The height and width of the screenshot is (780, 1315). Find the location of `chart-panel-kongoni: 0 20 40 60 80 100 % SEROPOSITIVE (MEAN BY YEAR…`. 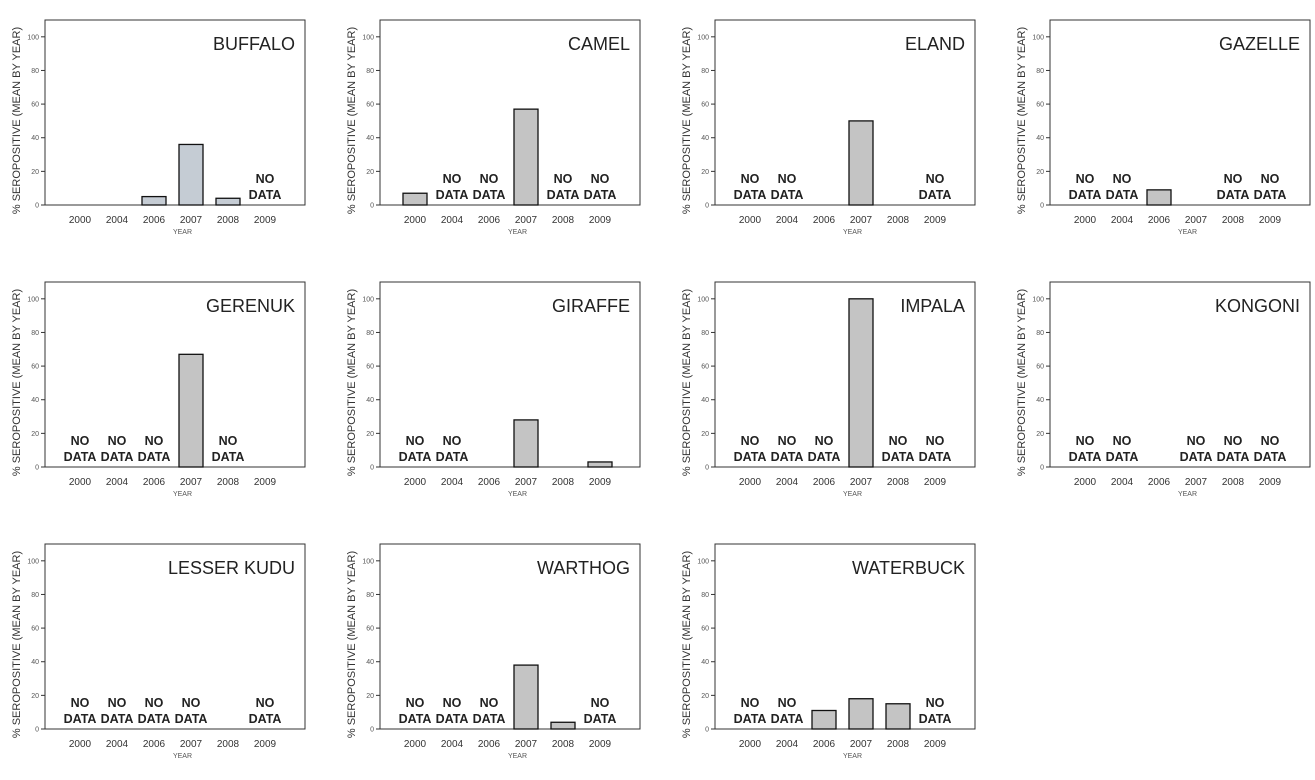

chart-panel-kongoni: 0 20 40 60 80 100 % SEROPOSITIVE (MEAN BY YEAR… is located at coordinates (1163, 389).